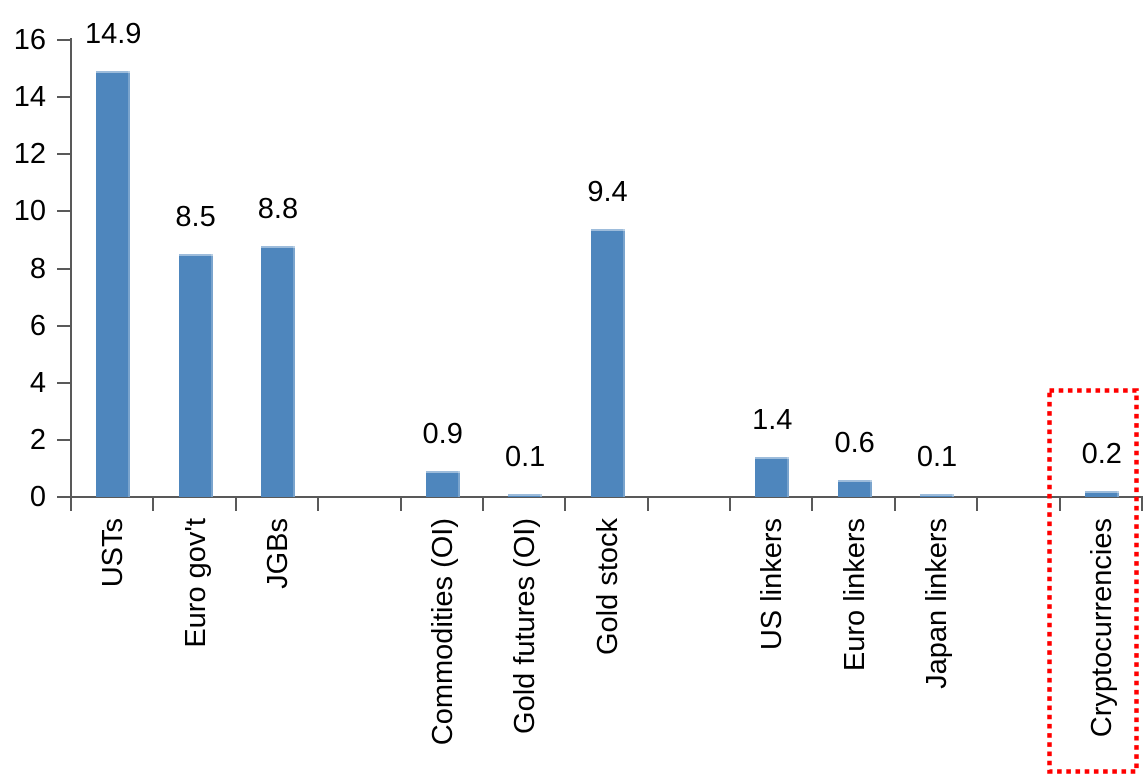 The width and height of the screenshot is (1146, 780). I want to click on bar-euro-linkers, so click(854, 488).